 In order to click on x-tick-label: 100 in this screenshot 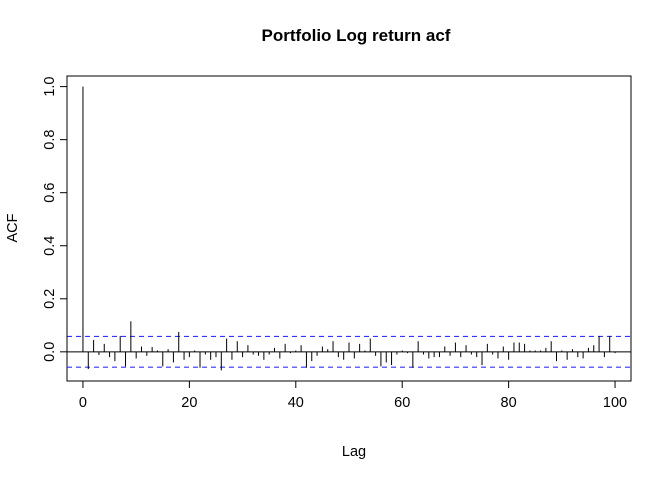, I will do `click(615, 403)`.